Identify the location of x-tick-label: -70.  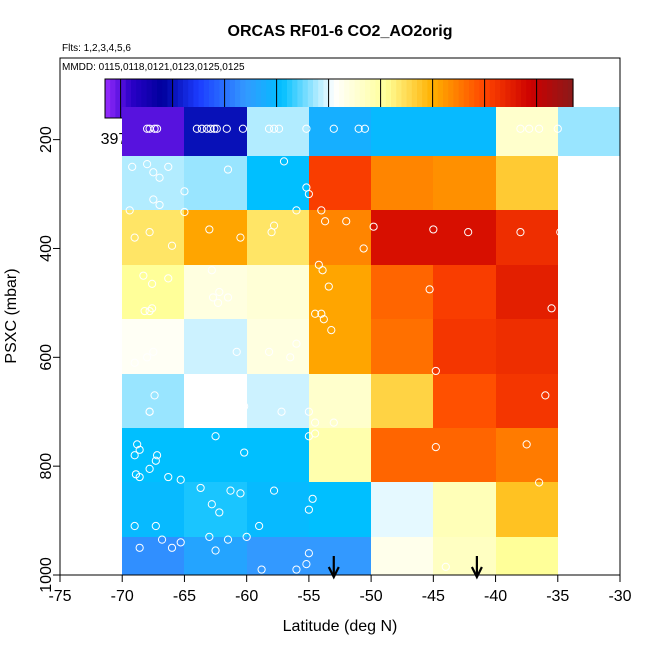
(122, 596).